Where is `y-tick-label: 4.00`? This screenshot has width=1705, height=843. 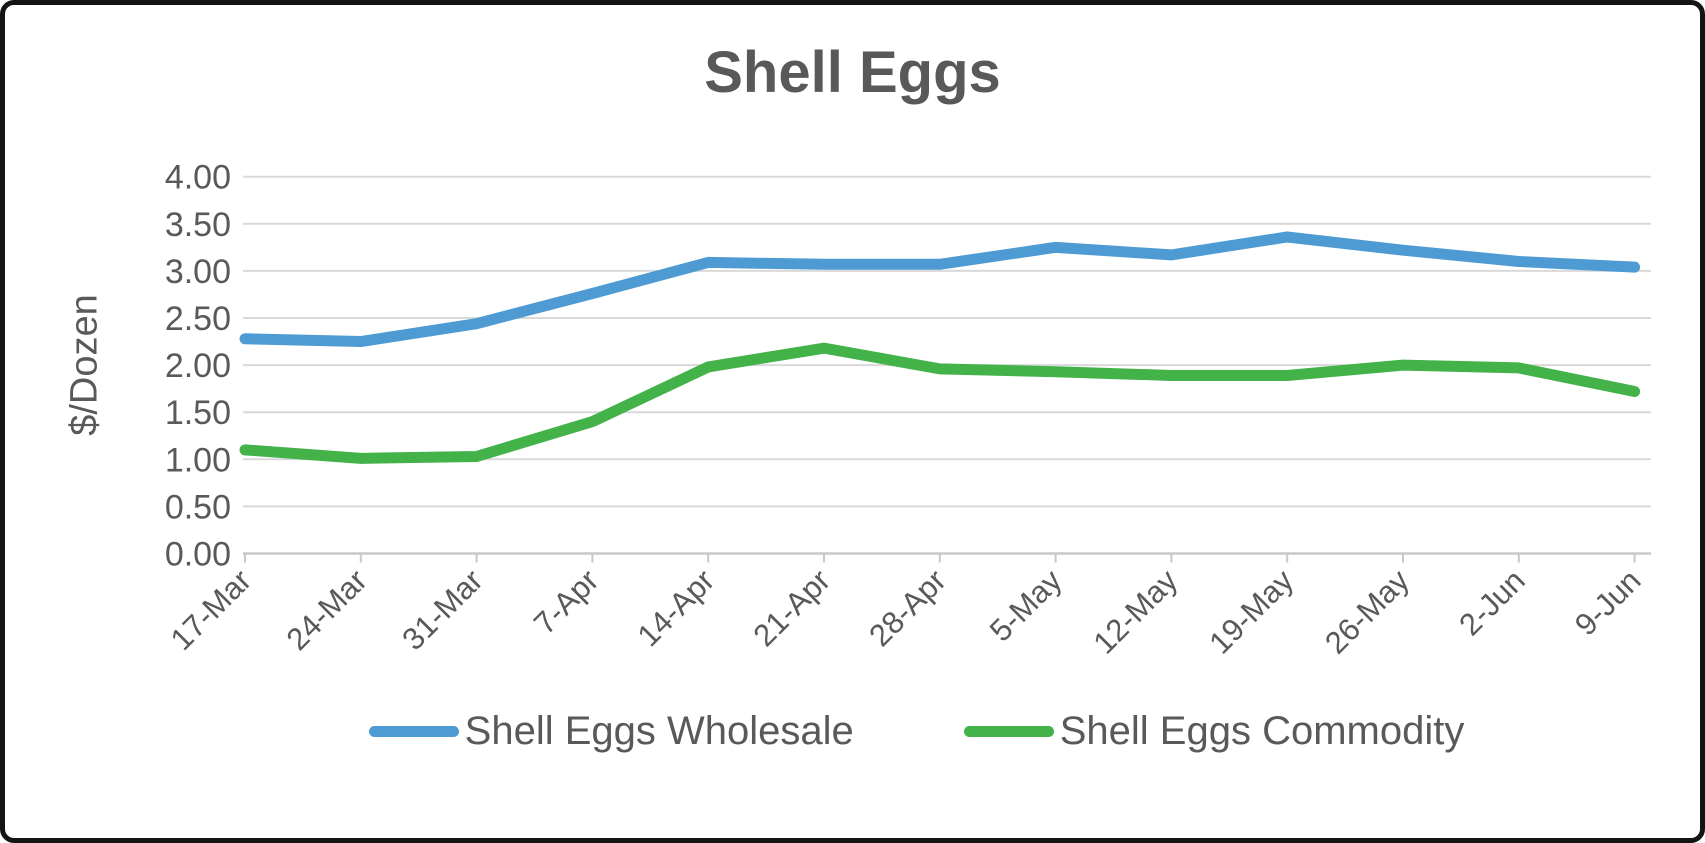
y-tick-label: 4.00 is located at coordinates (198, 178).